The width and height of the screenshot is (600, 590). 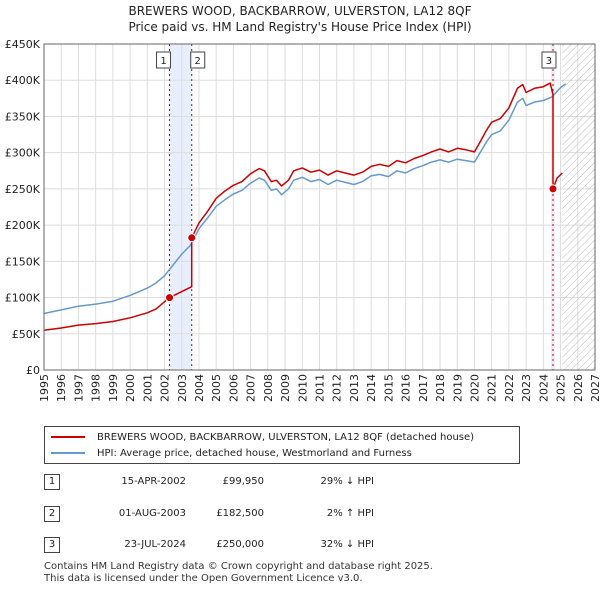 I want to click on x-tick-label: 2025, so click(x=561, y=388).